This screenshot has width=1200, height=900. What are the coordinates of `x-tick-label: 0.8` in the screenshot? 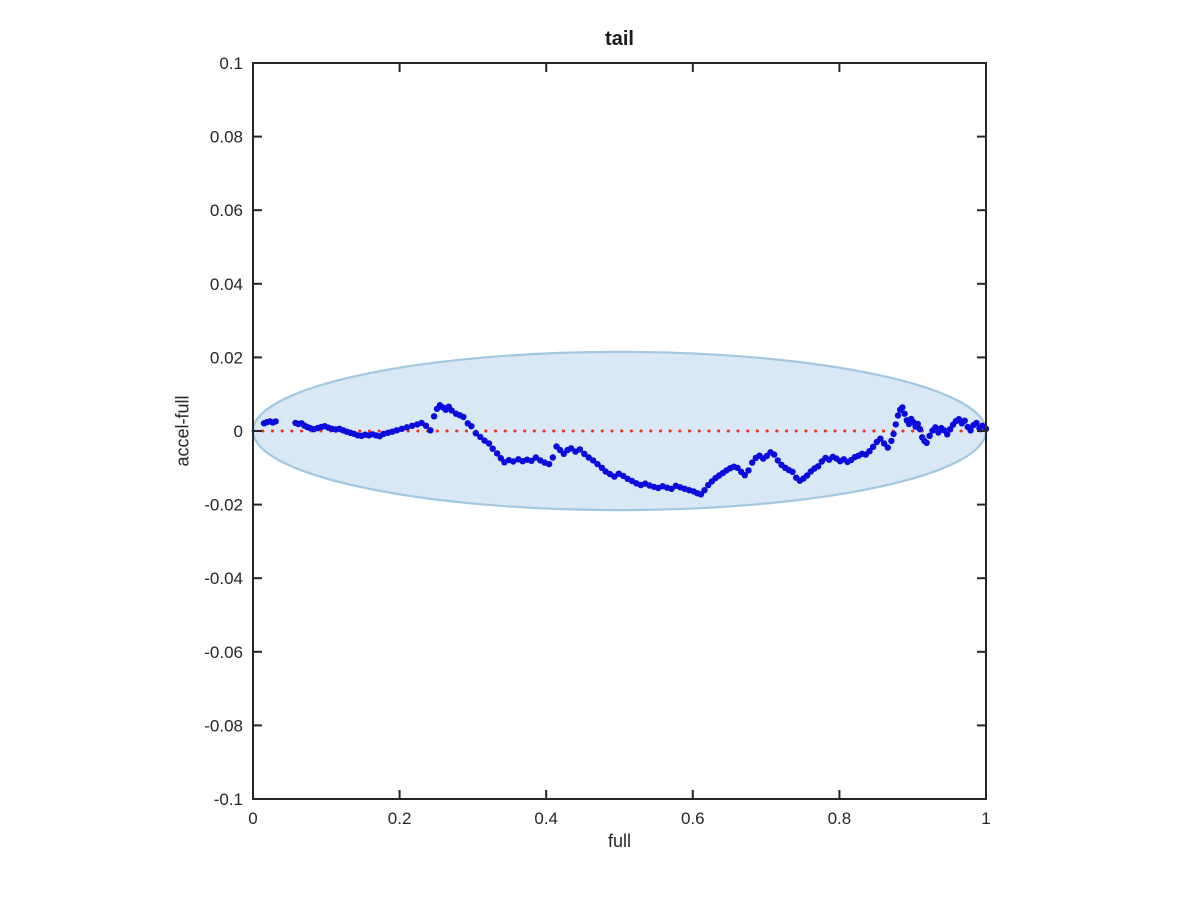 It's located at (840, 818).